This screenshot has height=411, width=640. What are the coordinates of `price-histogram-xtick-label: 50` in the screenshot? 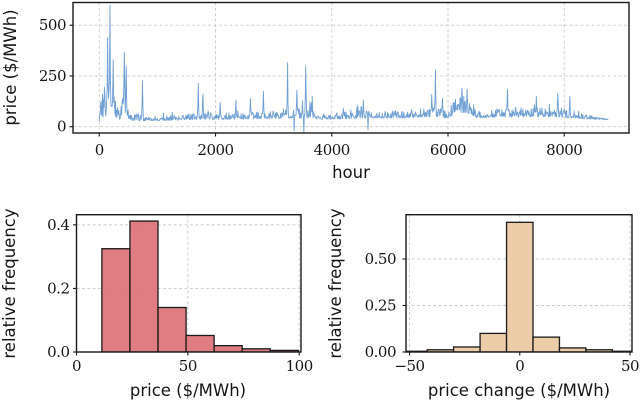 It's located at (188, 366).